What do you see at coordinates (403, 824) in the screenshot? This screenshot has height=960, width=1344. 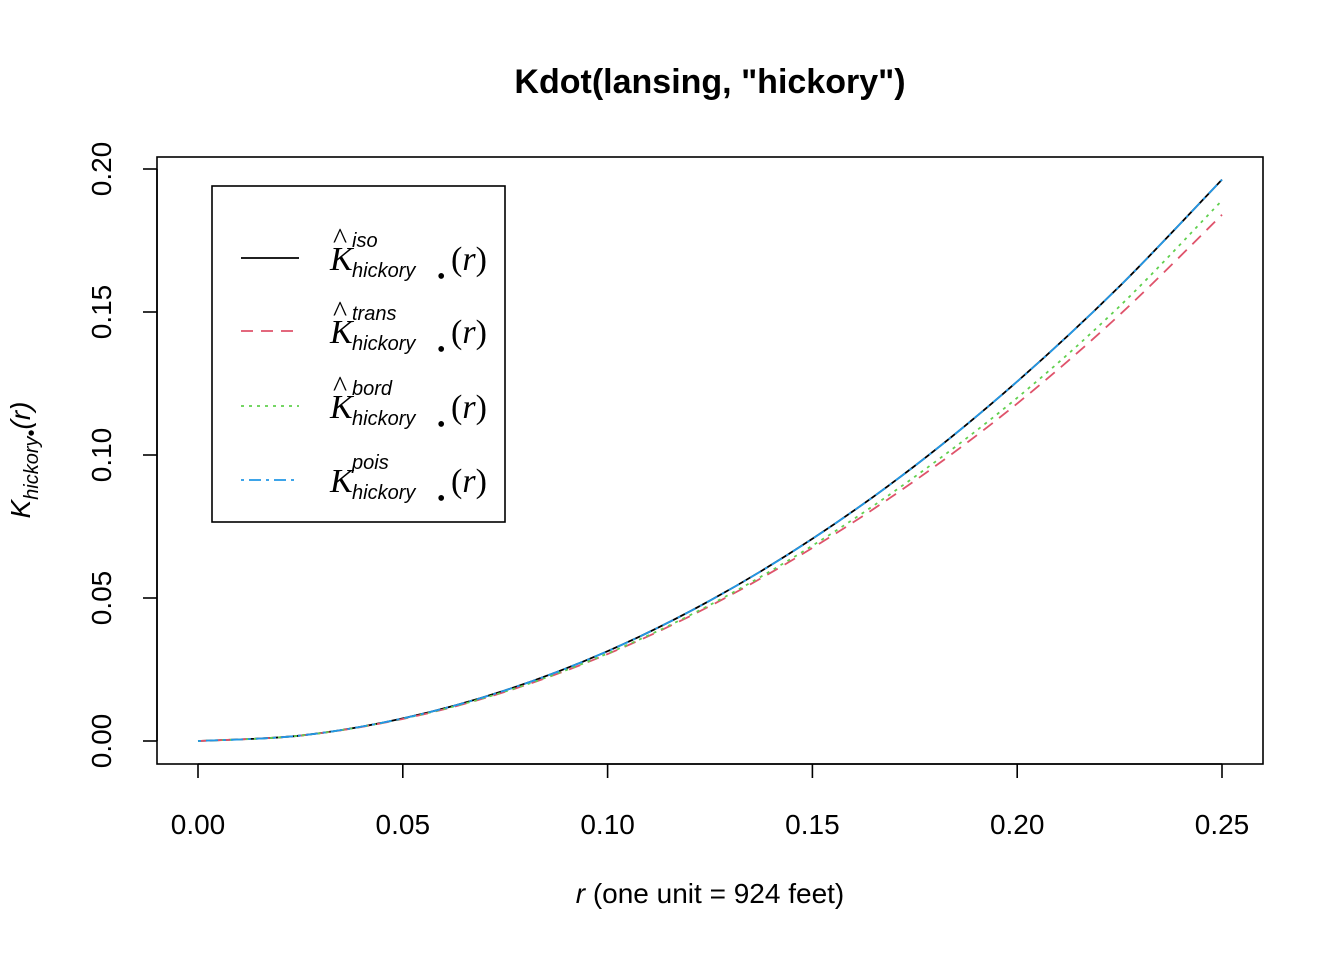 I see `x-tick-label: 0.05` at bounding box center [403, 824].